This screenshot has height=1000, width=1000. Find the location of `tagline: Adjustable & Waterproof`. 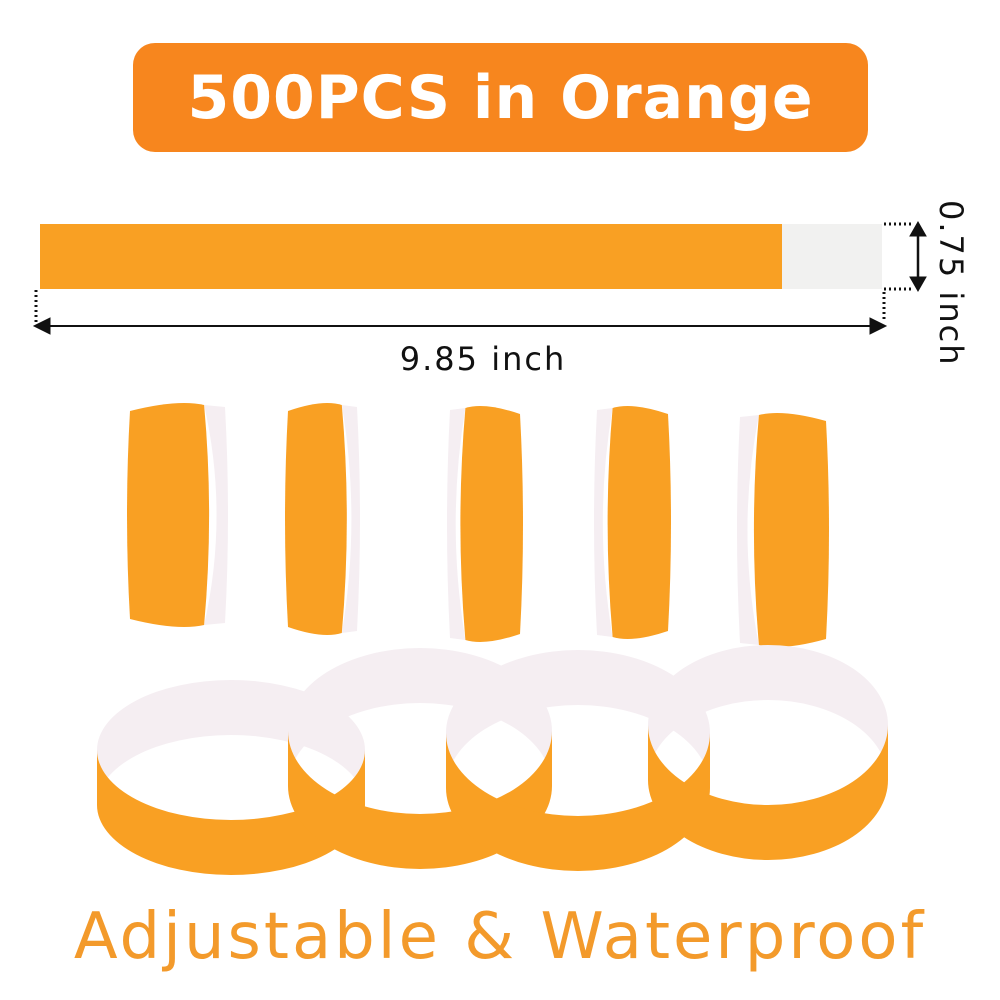

tagline: Adjustable & Waterproof is located at coordinates (500, 937).